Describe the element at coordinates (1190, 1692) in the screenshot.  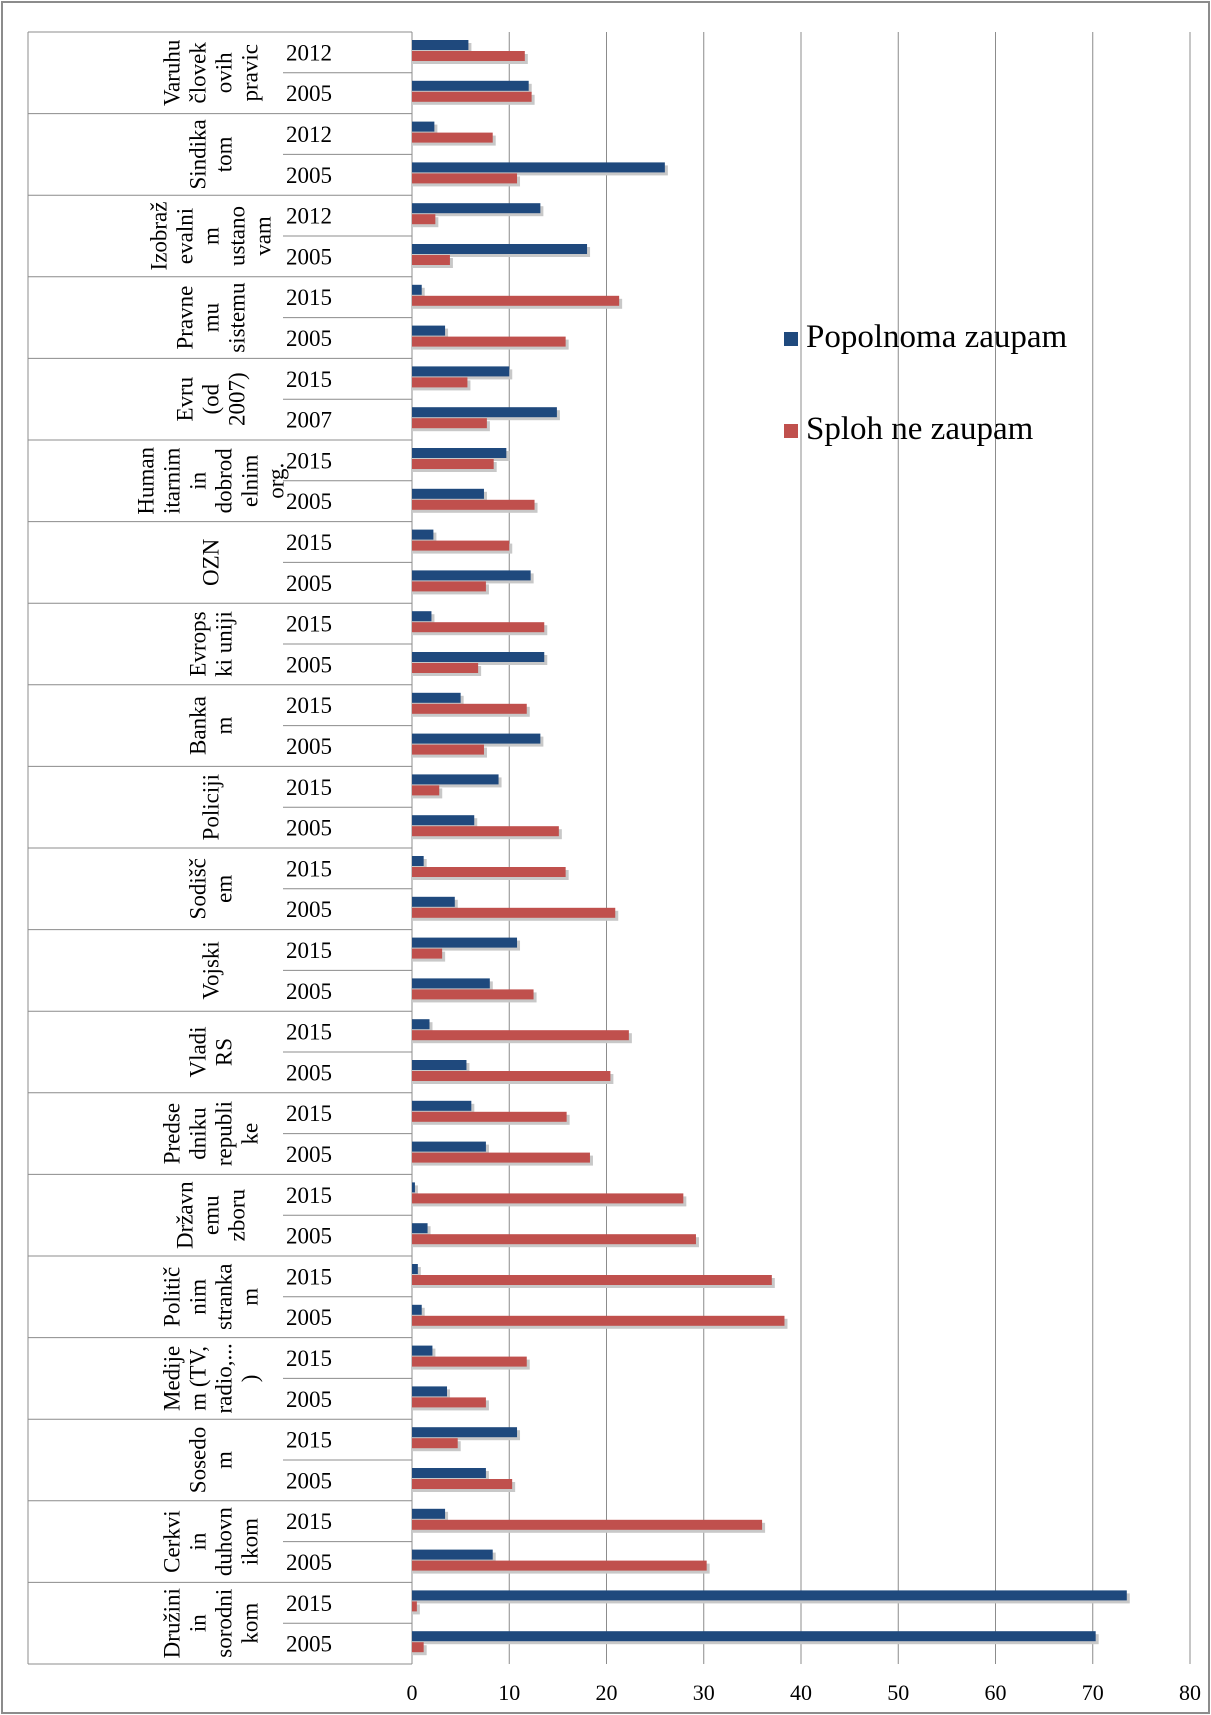
I see `x-tick-label: 80` at that location.